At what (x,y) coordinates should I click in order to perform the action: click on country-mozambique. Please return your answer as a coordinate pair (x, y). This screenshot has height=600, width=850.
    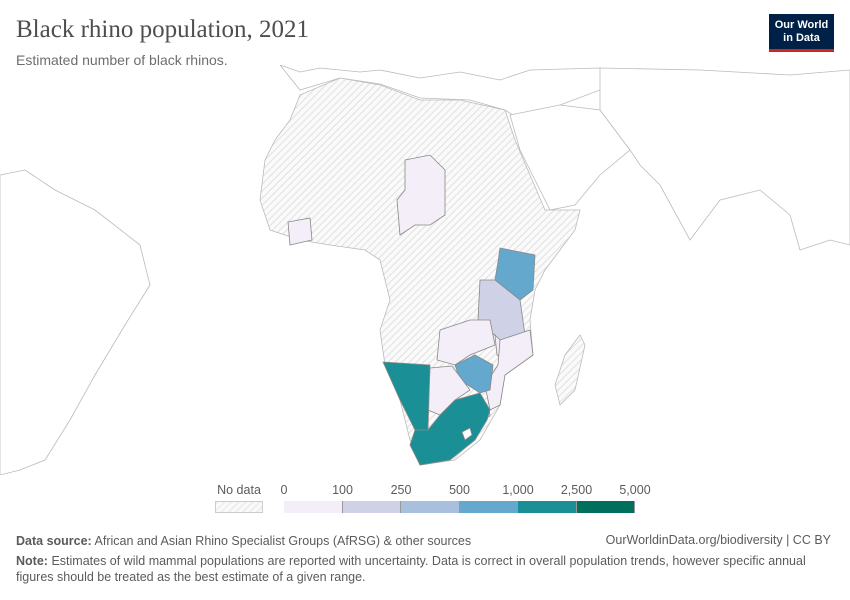
    Looking at the image, I should click on (509, 370).